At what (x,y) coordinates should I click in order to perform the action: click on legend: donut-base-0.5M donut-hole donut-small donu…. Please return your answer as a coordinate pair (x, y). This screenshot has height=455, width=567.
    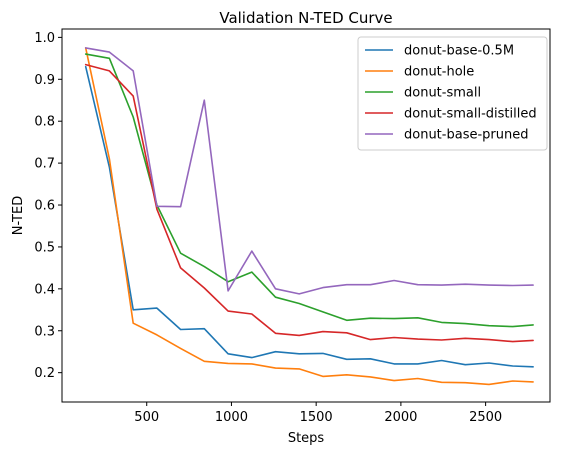
    Looking at the image, I should click on (452, 93).